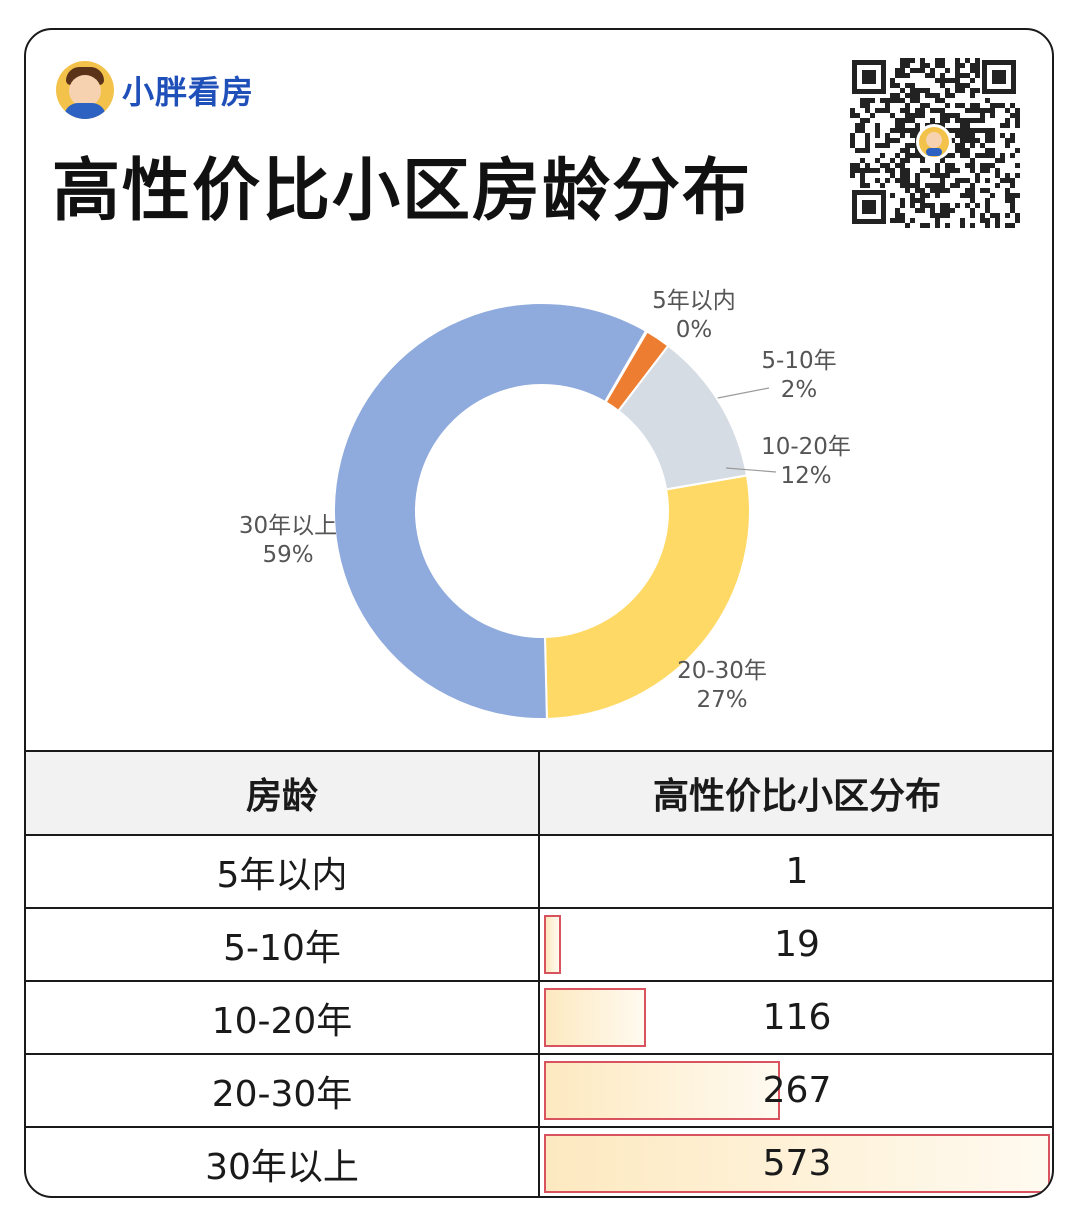 This screenshot has height=1226, width=1080. I want to click on table-row: 5年以内 1, so click(539, 870).